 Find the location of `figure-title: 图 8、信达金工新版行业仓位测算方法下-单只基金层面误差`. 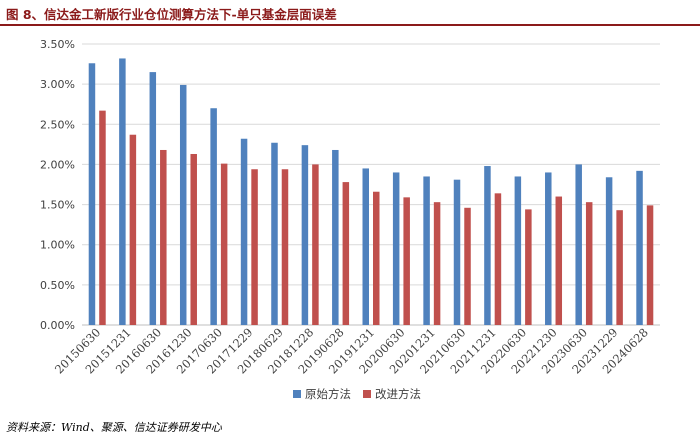

figure-title: 图 8、信达金工新版行业仓位测算方法下-单只基金层面误差 is located at coordinates (171, 14).